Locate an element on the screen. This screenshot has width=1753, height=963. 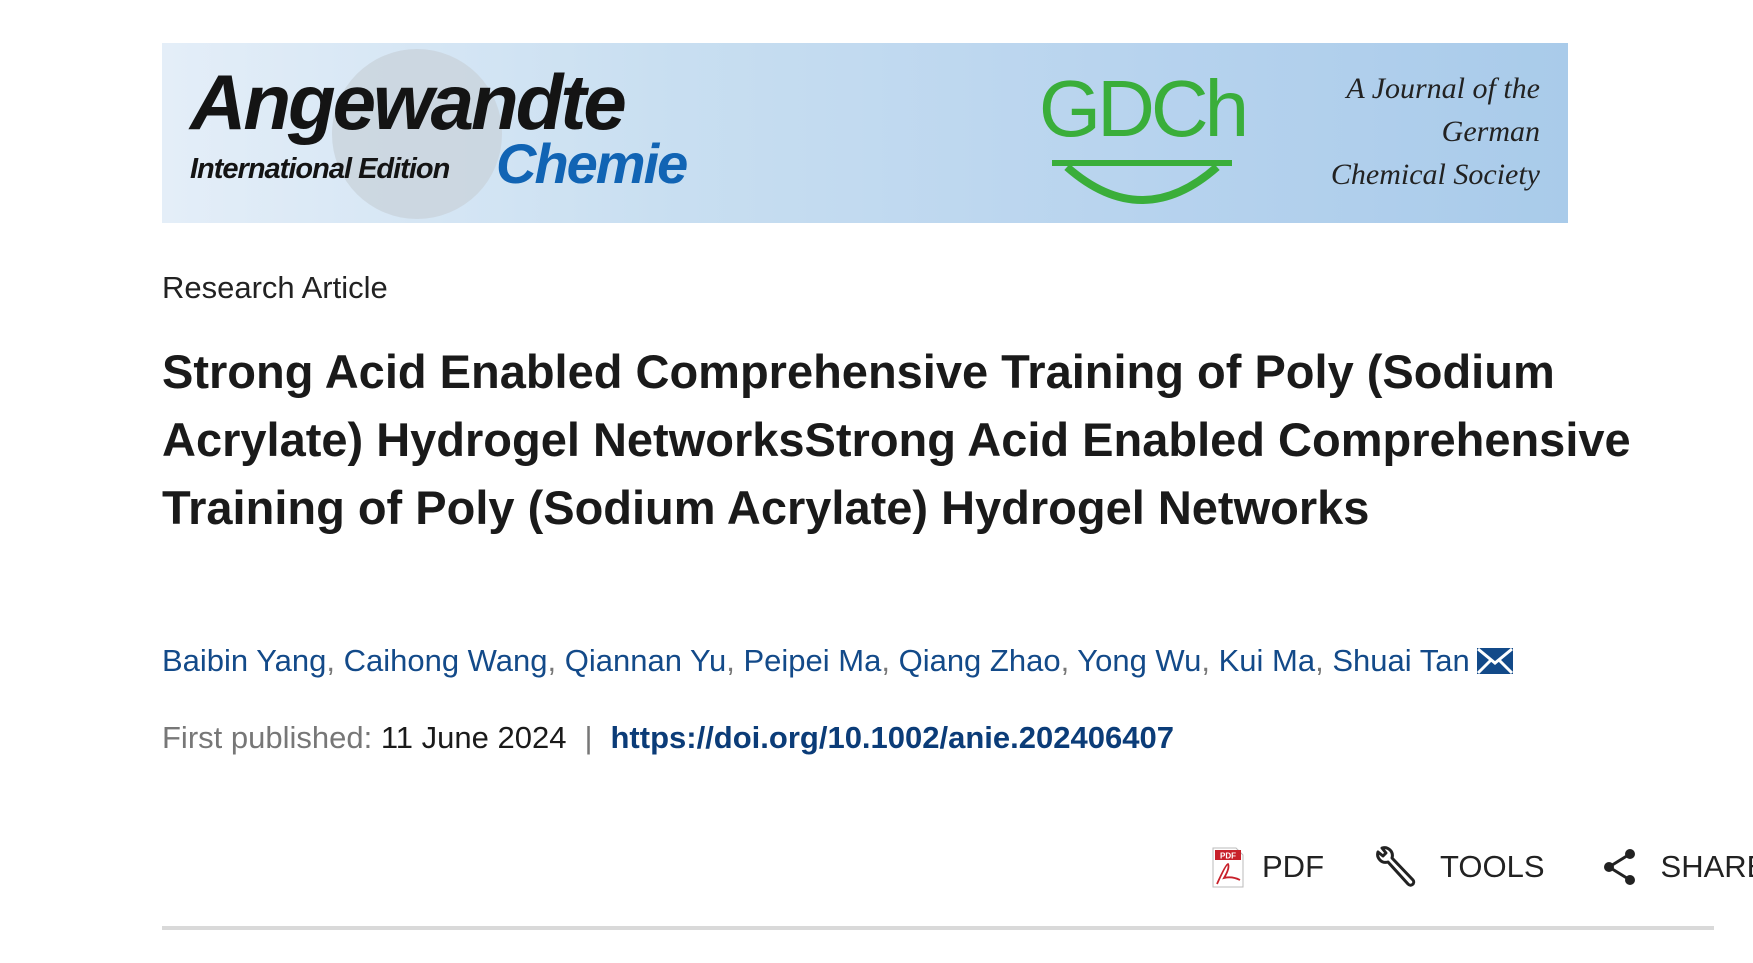
tools-button: TOOLS is located at coordinates (1459, 867).